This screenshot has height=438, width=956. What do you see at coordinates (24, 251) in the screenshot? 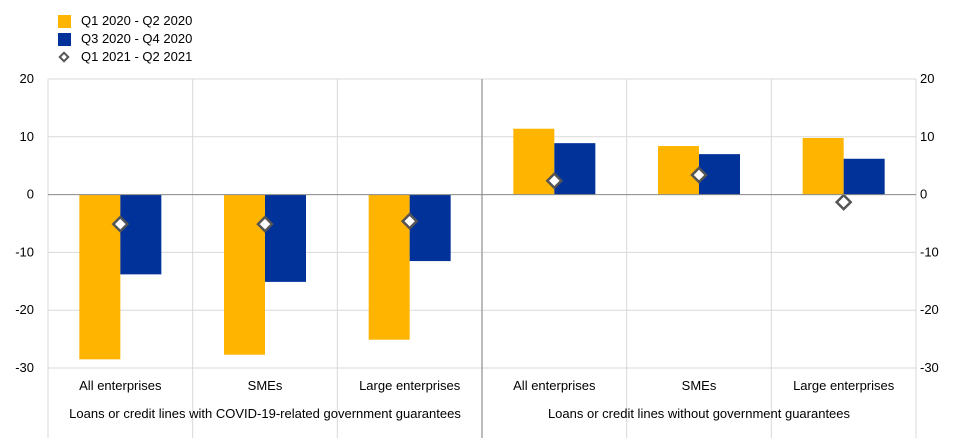
I see `y-tick-label-left: -10` at bounding box center [24, 251].